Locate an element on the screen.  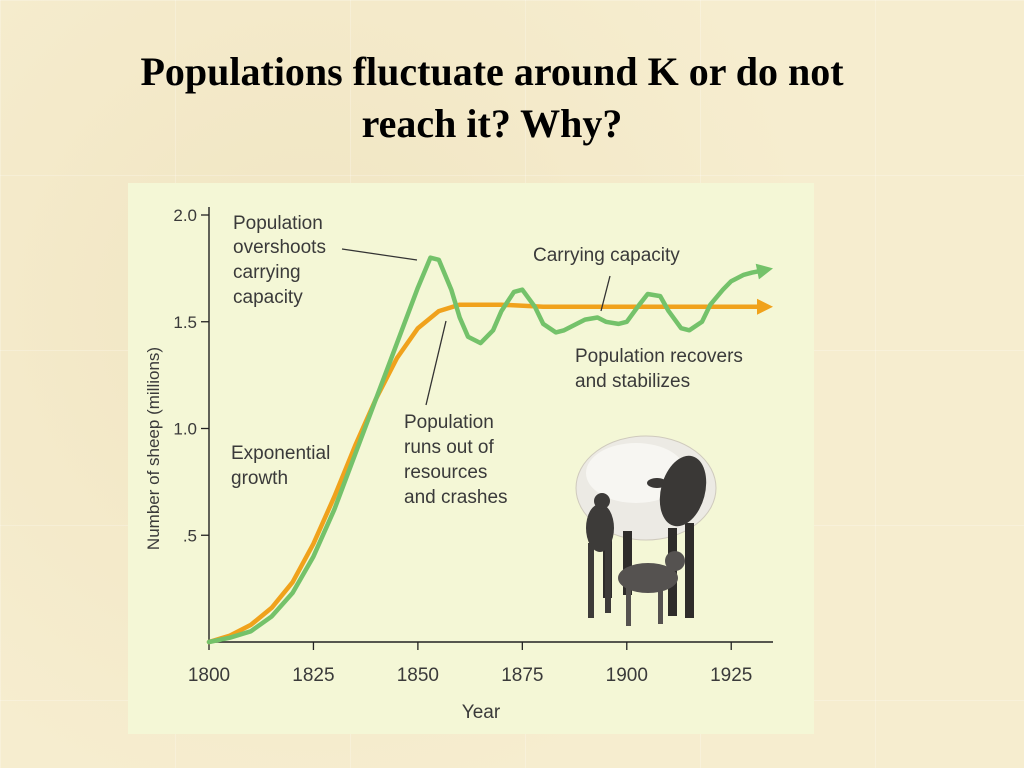
annotation-exponential: Exponential growth is located at coordinates (280, 466).